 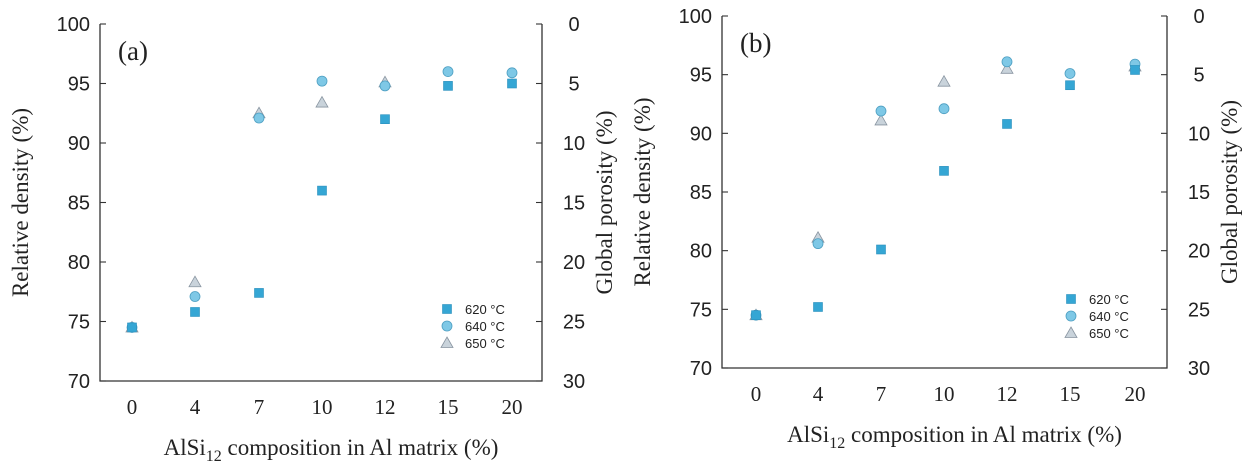 I want to click on panel-a-panel-label: (a), so click(x=133, y=51).